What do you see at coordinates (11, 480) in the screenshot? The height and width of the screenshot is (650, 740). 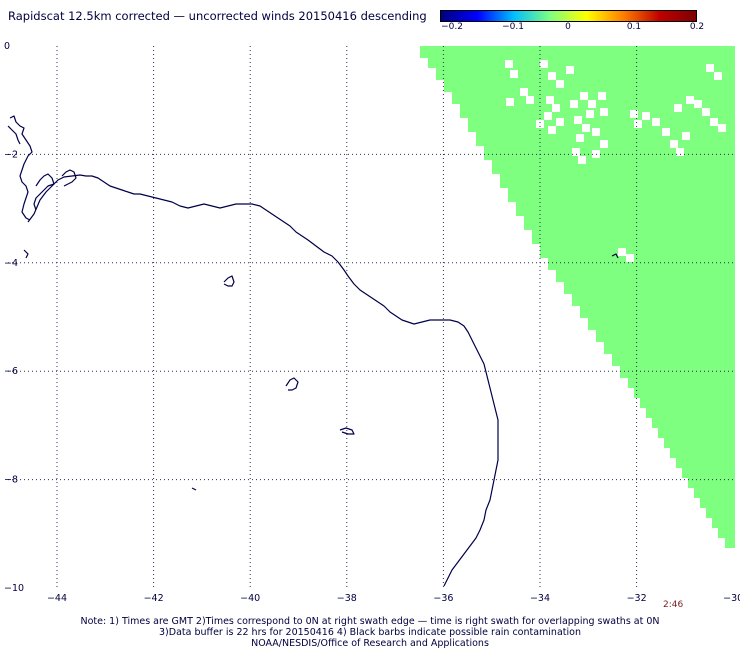 I see `latitude-label: −8` at bounding box center [11, 480].